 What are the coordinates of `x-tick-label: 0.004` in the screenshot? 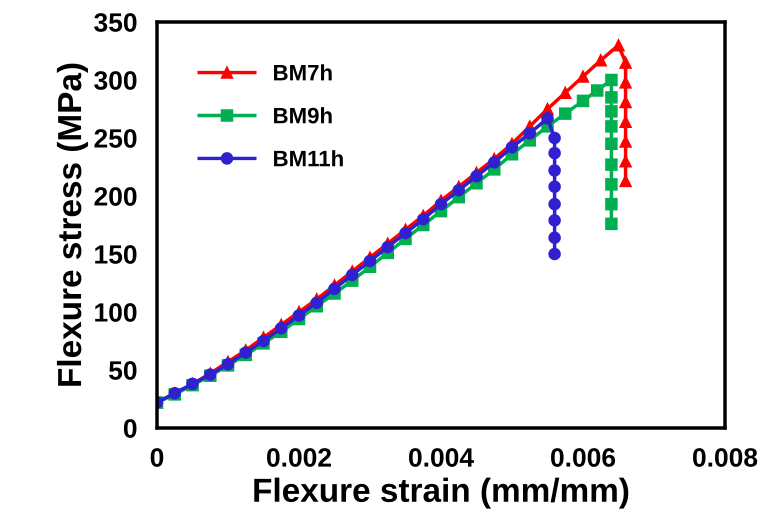 It's located at (441, 457).